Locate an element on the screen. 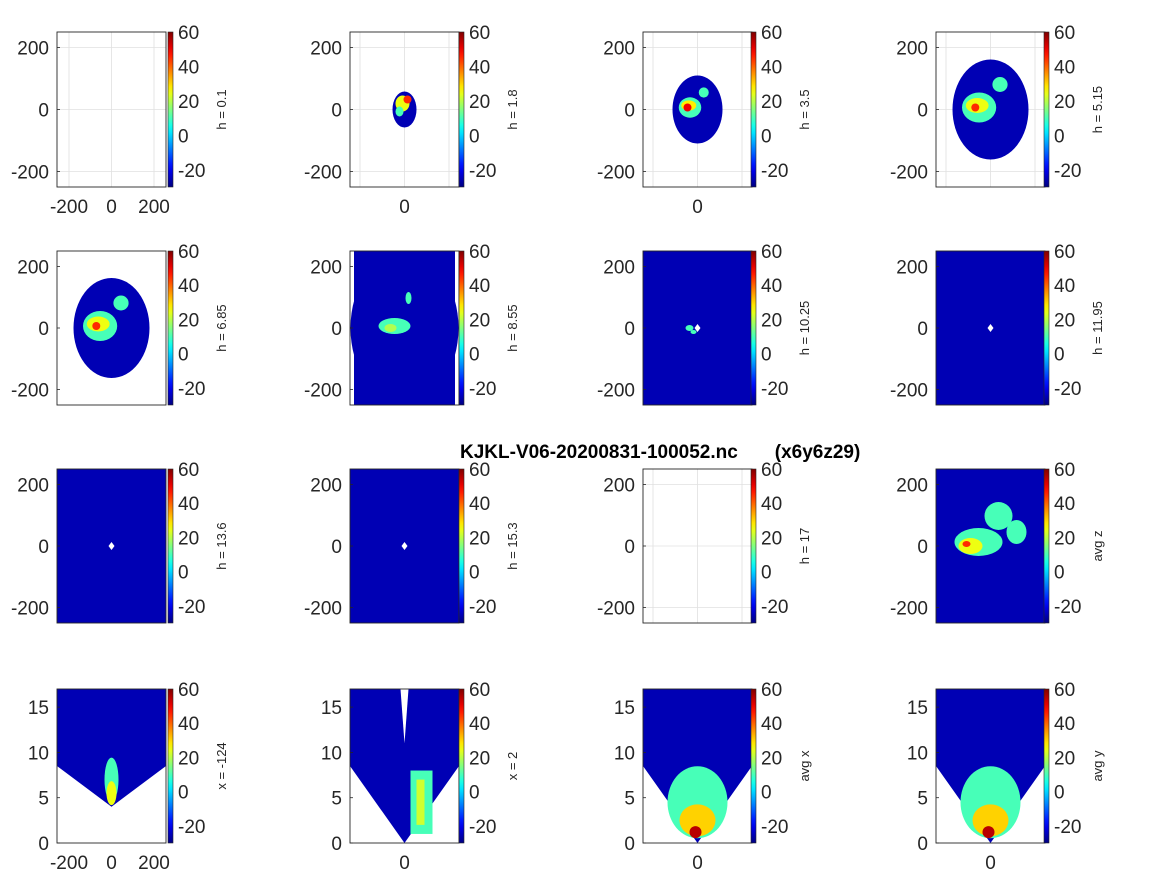 The width and height of the screenshot is (1167, 875). subplot-16: 15 10 5 0 0 60 40 20 0 -20 avg y is located at coordinates (1006, 777).